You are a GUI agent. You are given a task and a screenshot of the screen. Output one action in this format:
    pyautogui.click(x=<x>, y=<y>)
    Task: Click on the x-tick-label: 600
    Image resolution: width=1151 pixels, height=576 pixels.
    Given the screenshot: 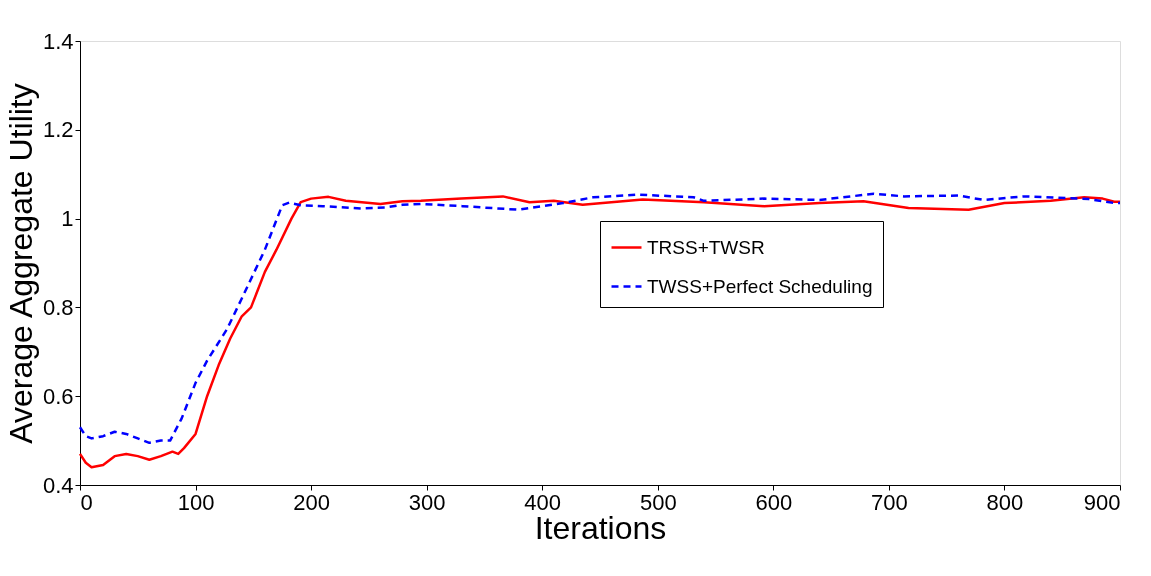 What is the action you would take?
    pyautogui.click(x=774, y=502)
    